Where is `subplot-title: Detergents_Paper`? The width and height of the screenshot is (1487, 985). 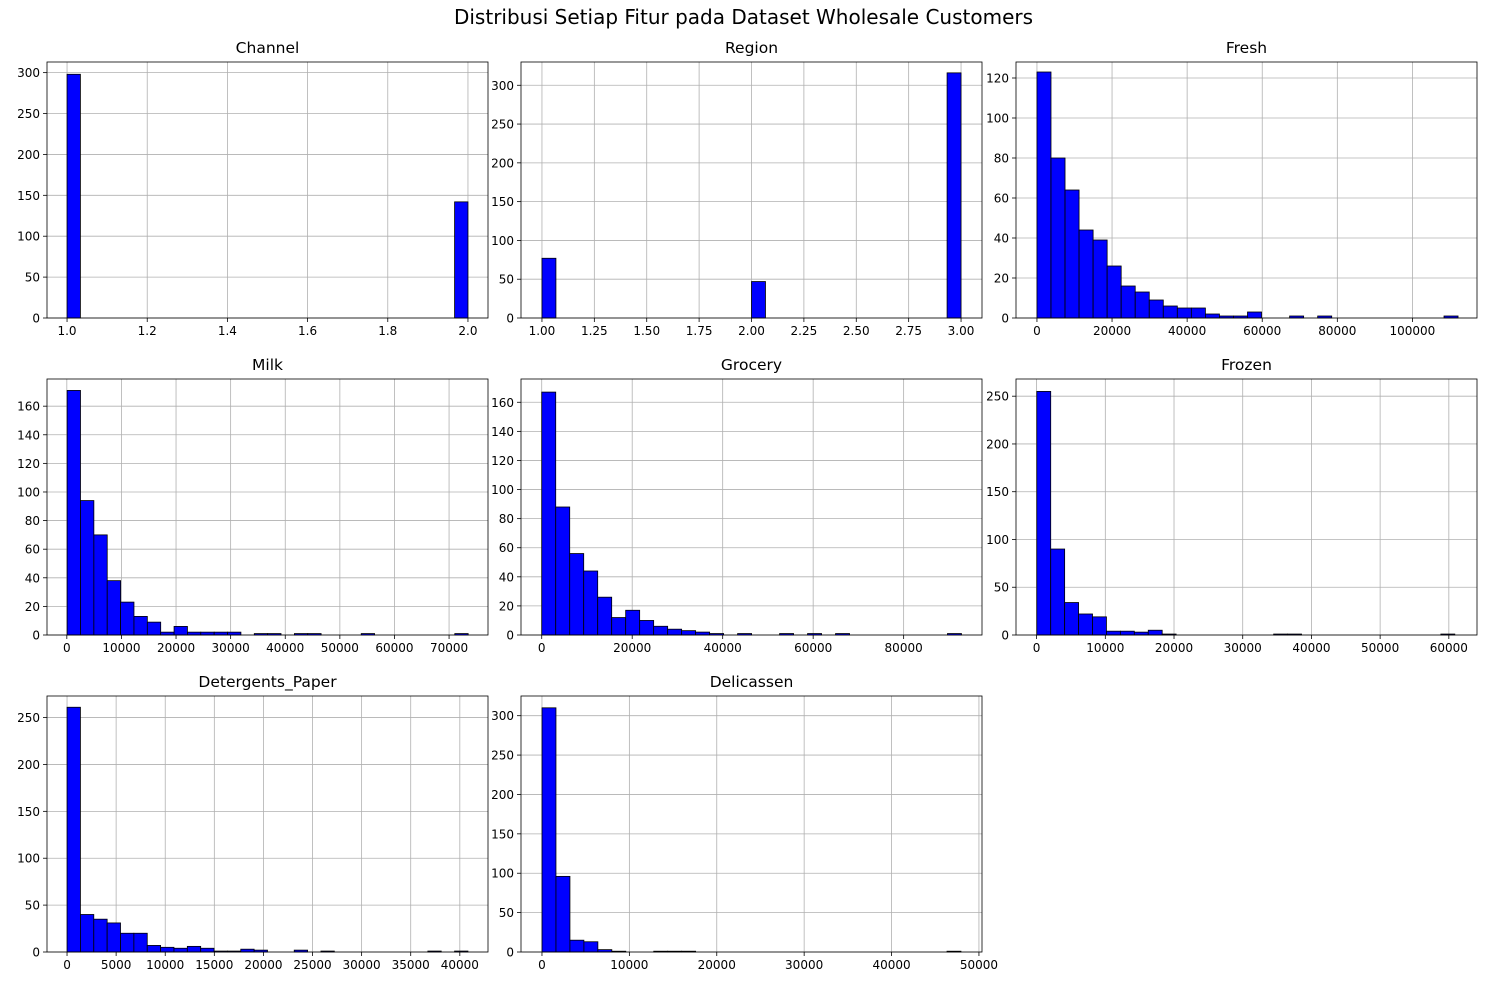 subplot-title: Detergents_Paper is located at coordinates (267, 682).